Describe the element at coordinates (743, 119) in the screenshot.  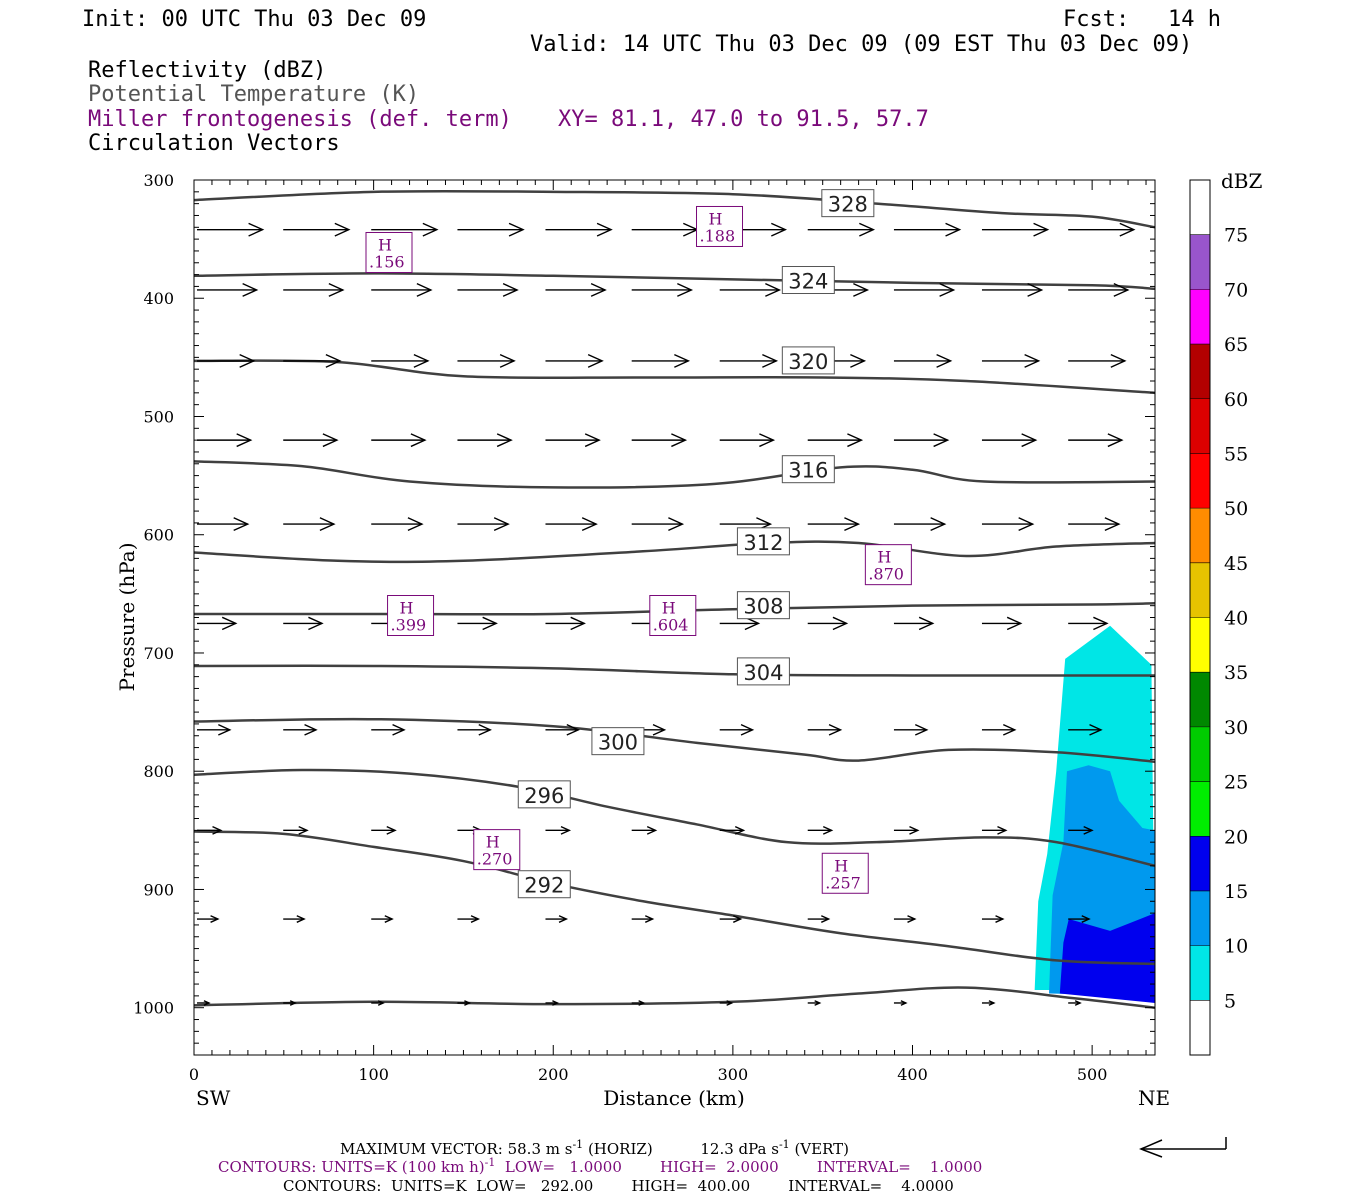
I see `xy-text: XY= 81.1, 47.0 to 91.5, 57.7` at that location.